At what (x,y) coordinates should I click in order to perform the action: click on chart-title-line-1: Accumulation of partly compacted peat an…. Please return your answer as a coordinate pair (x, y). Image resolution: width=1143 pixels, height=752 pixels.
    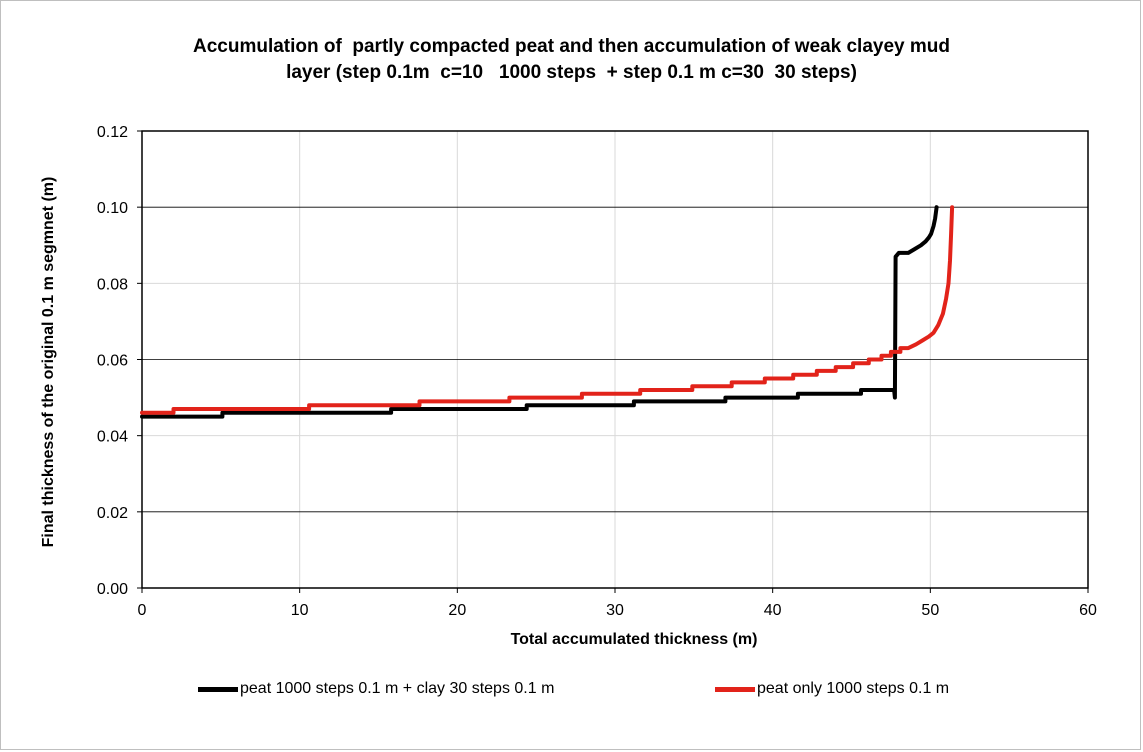
    Looking at the image, I should click on (571, 46).